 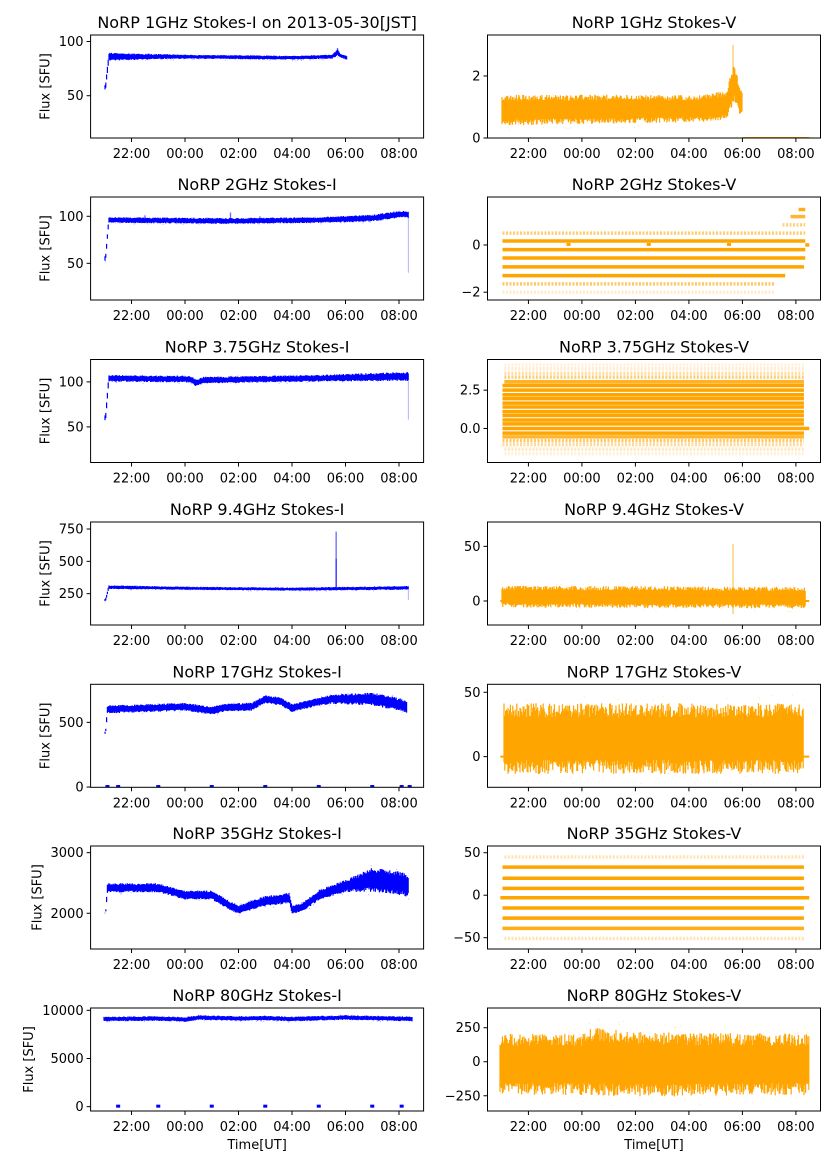 I want to click on y-tick-label: 100, so click(x=71, y=42).